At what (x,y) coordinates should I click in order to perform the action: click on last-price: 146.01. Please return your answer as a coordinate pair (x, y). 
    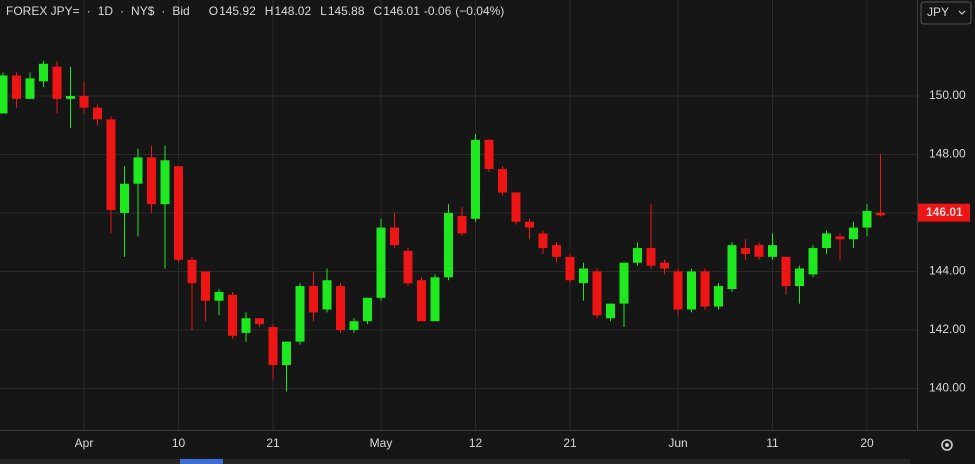
    Looking at the image, I should click on (944, 212).